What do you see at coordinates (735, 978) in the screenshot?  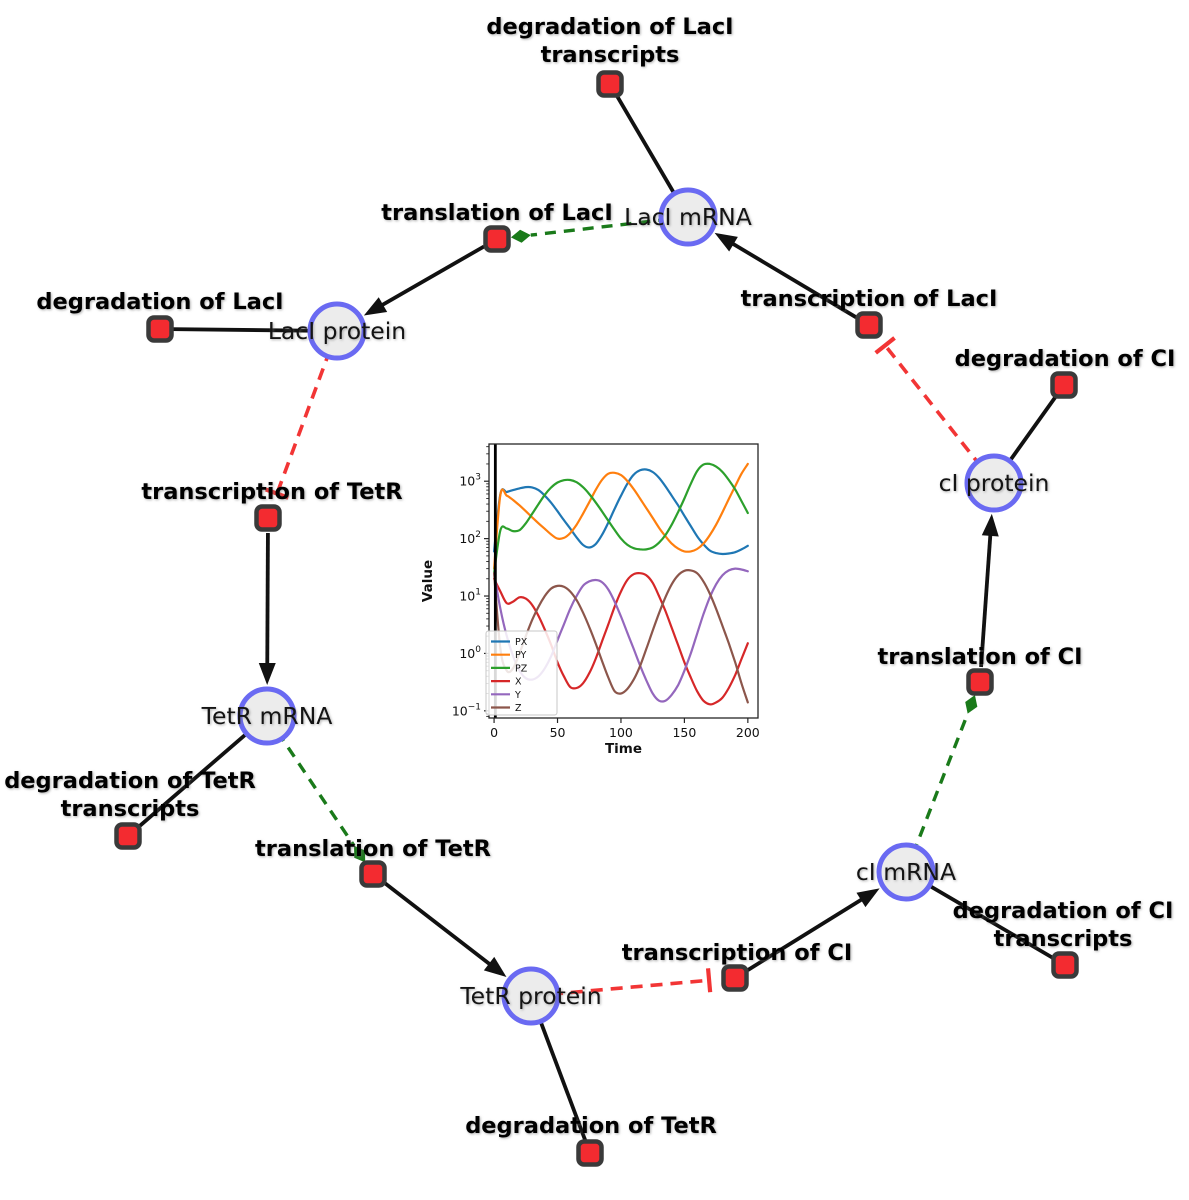 I see `reaction-node-txn_ci` at bounding box center [735, 978].